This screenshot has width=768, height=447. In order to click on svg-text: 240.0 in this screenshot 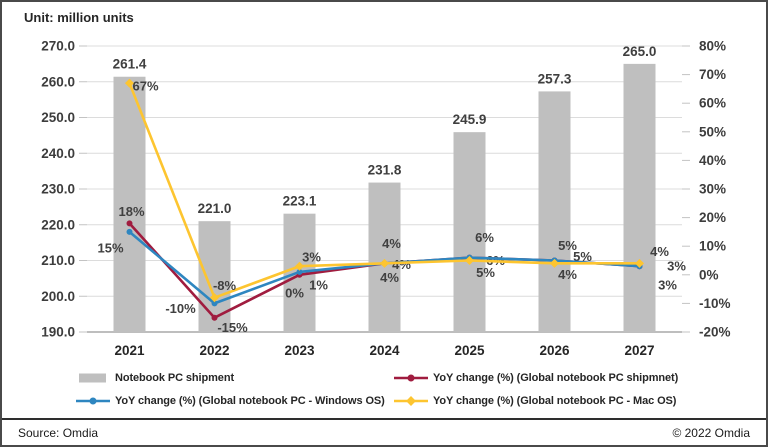, I will do `click(58, 153)`.